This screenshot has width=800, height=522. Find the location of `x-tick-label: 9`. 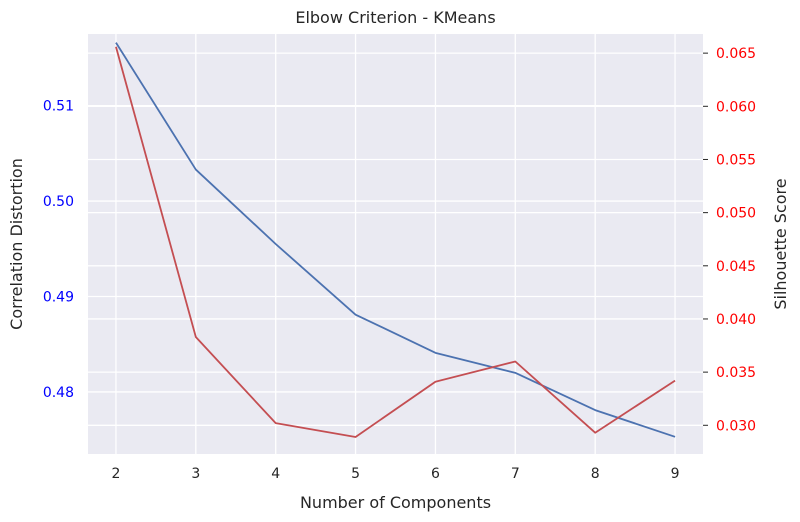

x-tick-label: 9 is located at coordinates (675, 474).